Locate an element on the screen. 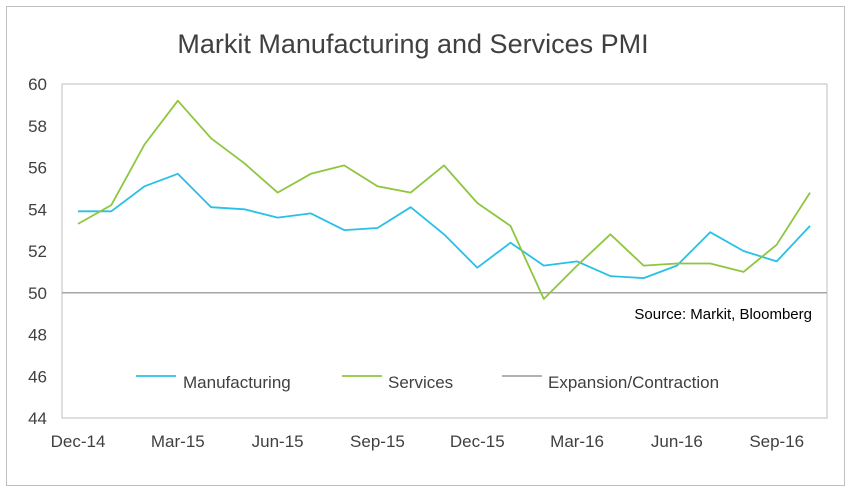 This screenshot has width=853, height=494. x-tick-label: Mar-16 is located at coordinates (577, 441).